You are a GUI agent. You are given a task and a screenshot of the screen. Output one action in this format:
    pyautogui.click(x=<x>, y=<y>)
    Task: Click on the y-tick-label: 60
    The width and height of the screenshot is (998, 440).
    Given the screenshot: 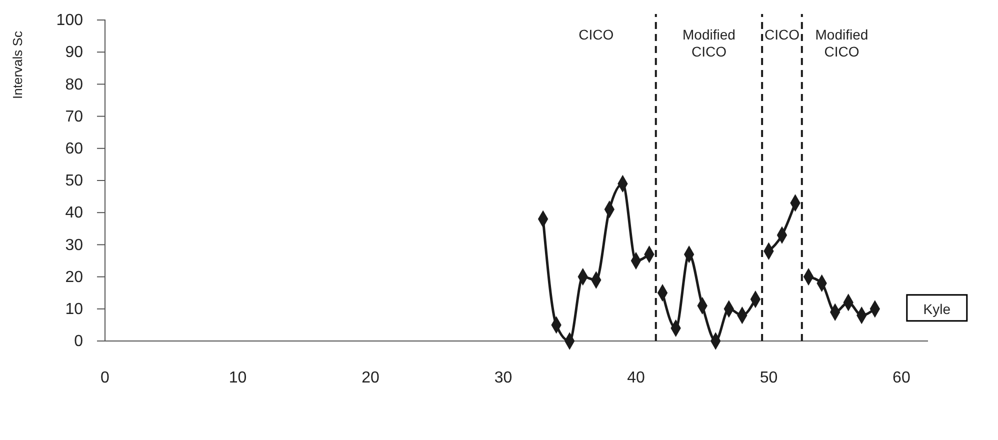 What is the action you would take?
    pyautogui.click(x=74, y=149)
    